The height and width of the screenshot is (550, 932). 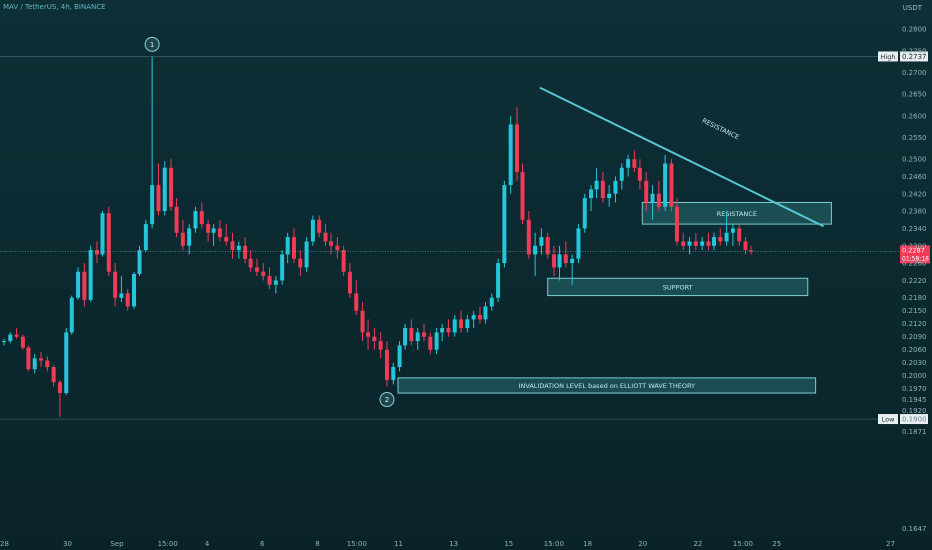 What do you see at coordinates (678, 287) in the screenshot?
I see `support-zone` at bounding box center [678, 287].